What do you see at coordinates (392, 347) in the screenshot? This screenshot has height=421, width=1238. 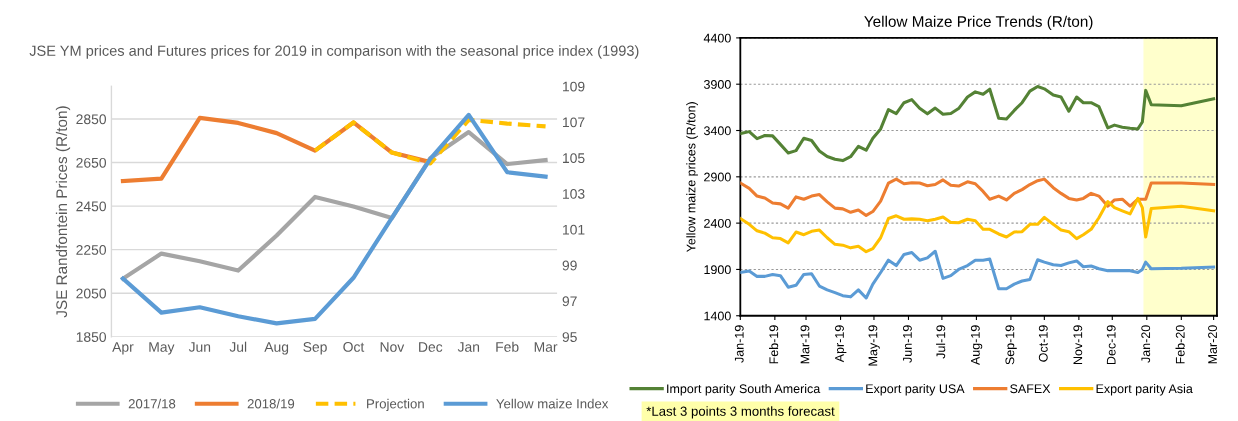 I see `x-tick-label: Nov` at bounding box center [392, 347].